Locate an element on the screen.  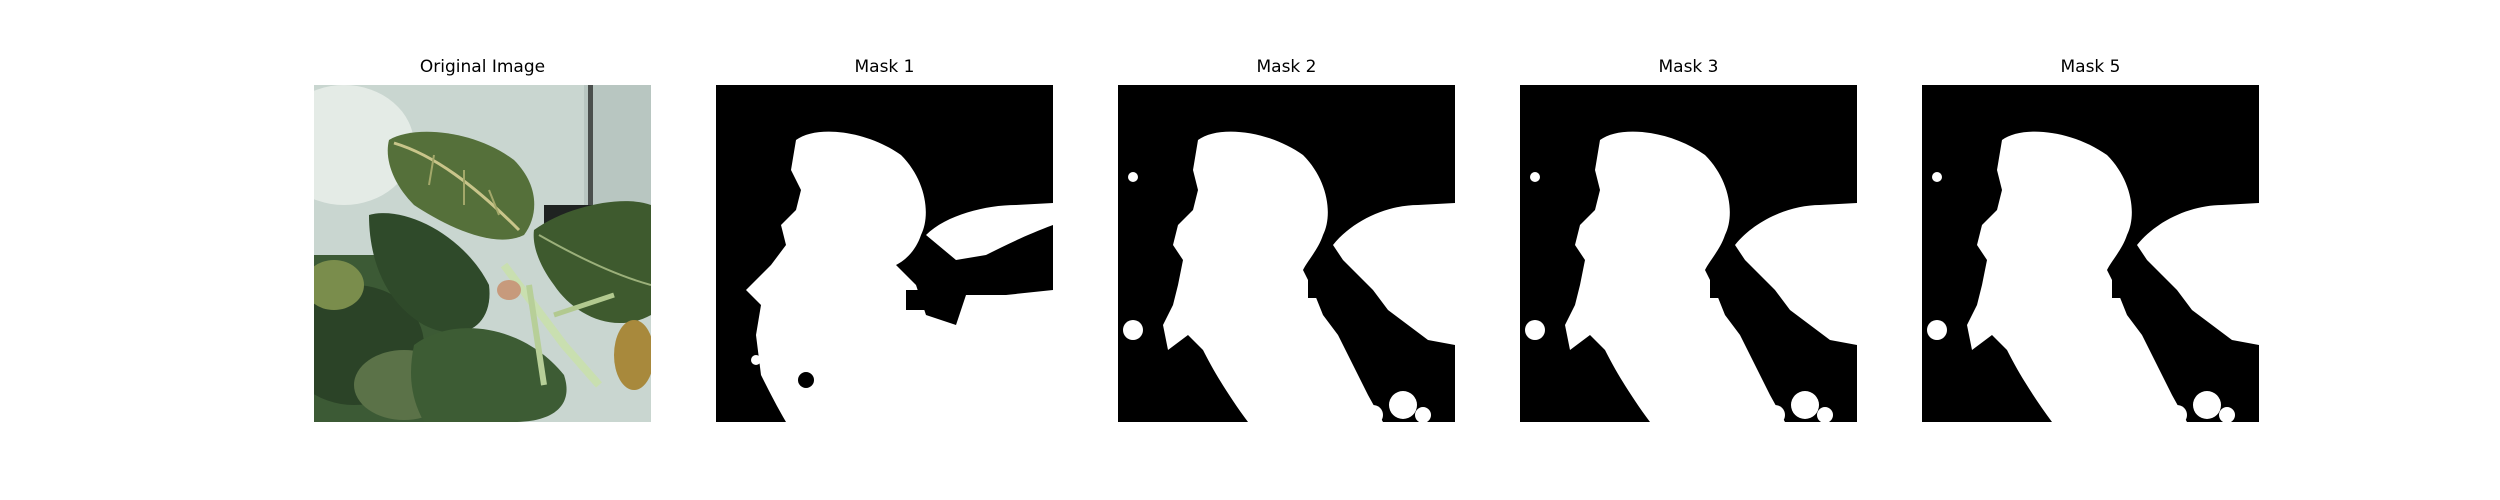
original-photo is located at coordinates (482, 253).